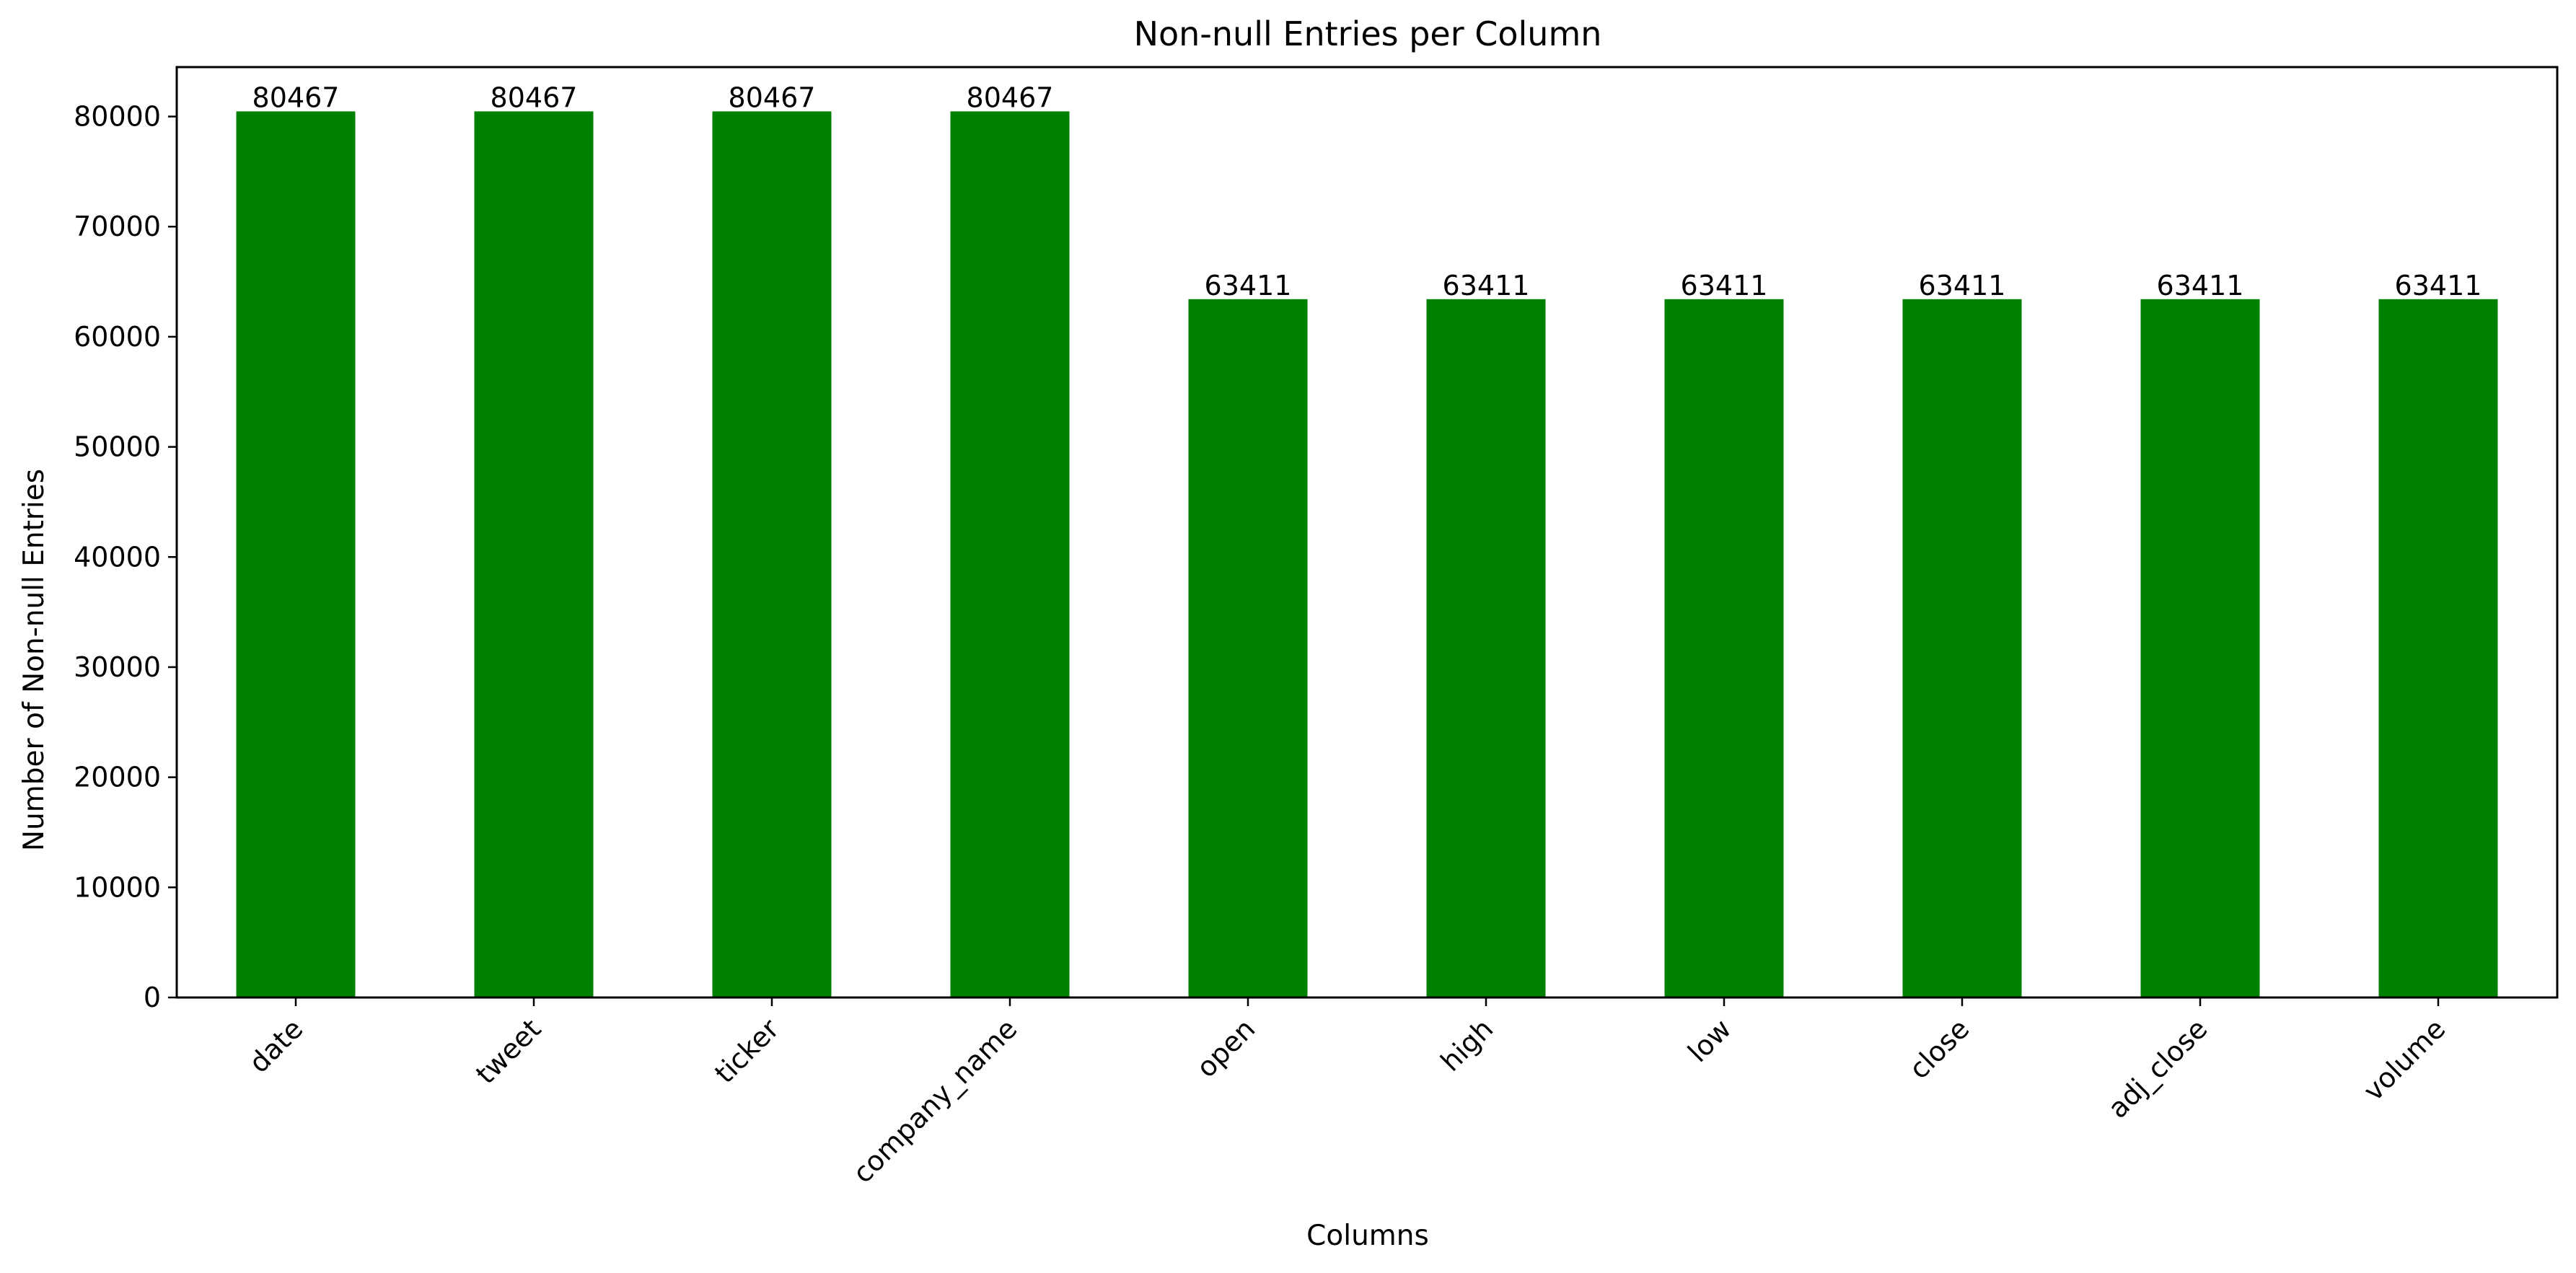 The image size is (2576, 1273). Describe the element at coordinates (117, 667) in the screenshot. I see `y-tick-label: 30000` at that location.